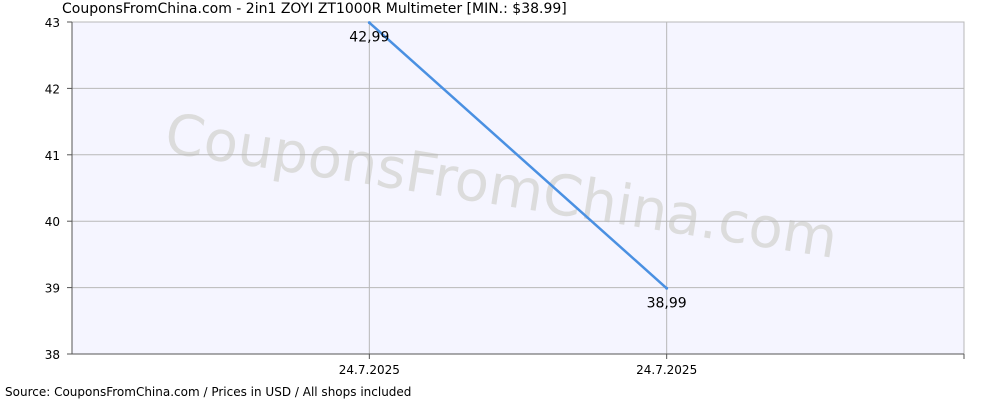 The width and height of the screenshot is (1000, 400). Describe the element at coordinates (52, 23) in the screenshot. I see `y-tick-label: 43` at that location.